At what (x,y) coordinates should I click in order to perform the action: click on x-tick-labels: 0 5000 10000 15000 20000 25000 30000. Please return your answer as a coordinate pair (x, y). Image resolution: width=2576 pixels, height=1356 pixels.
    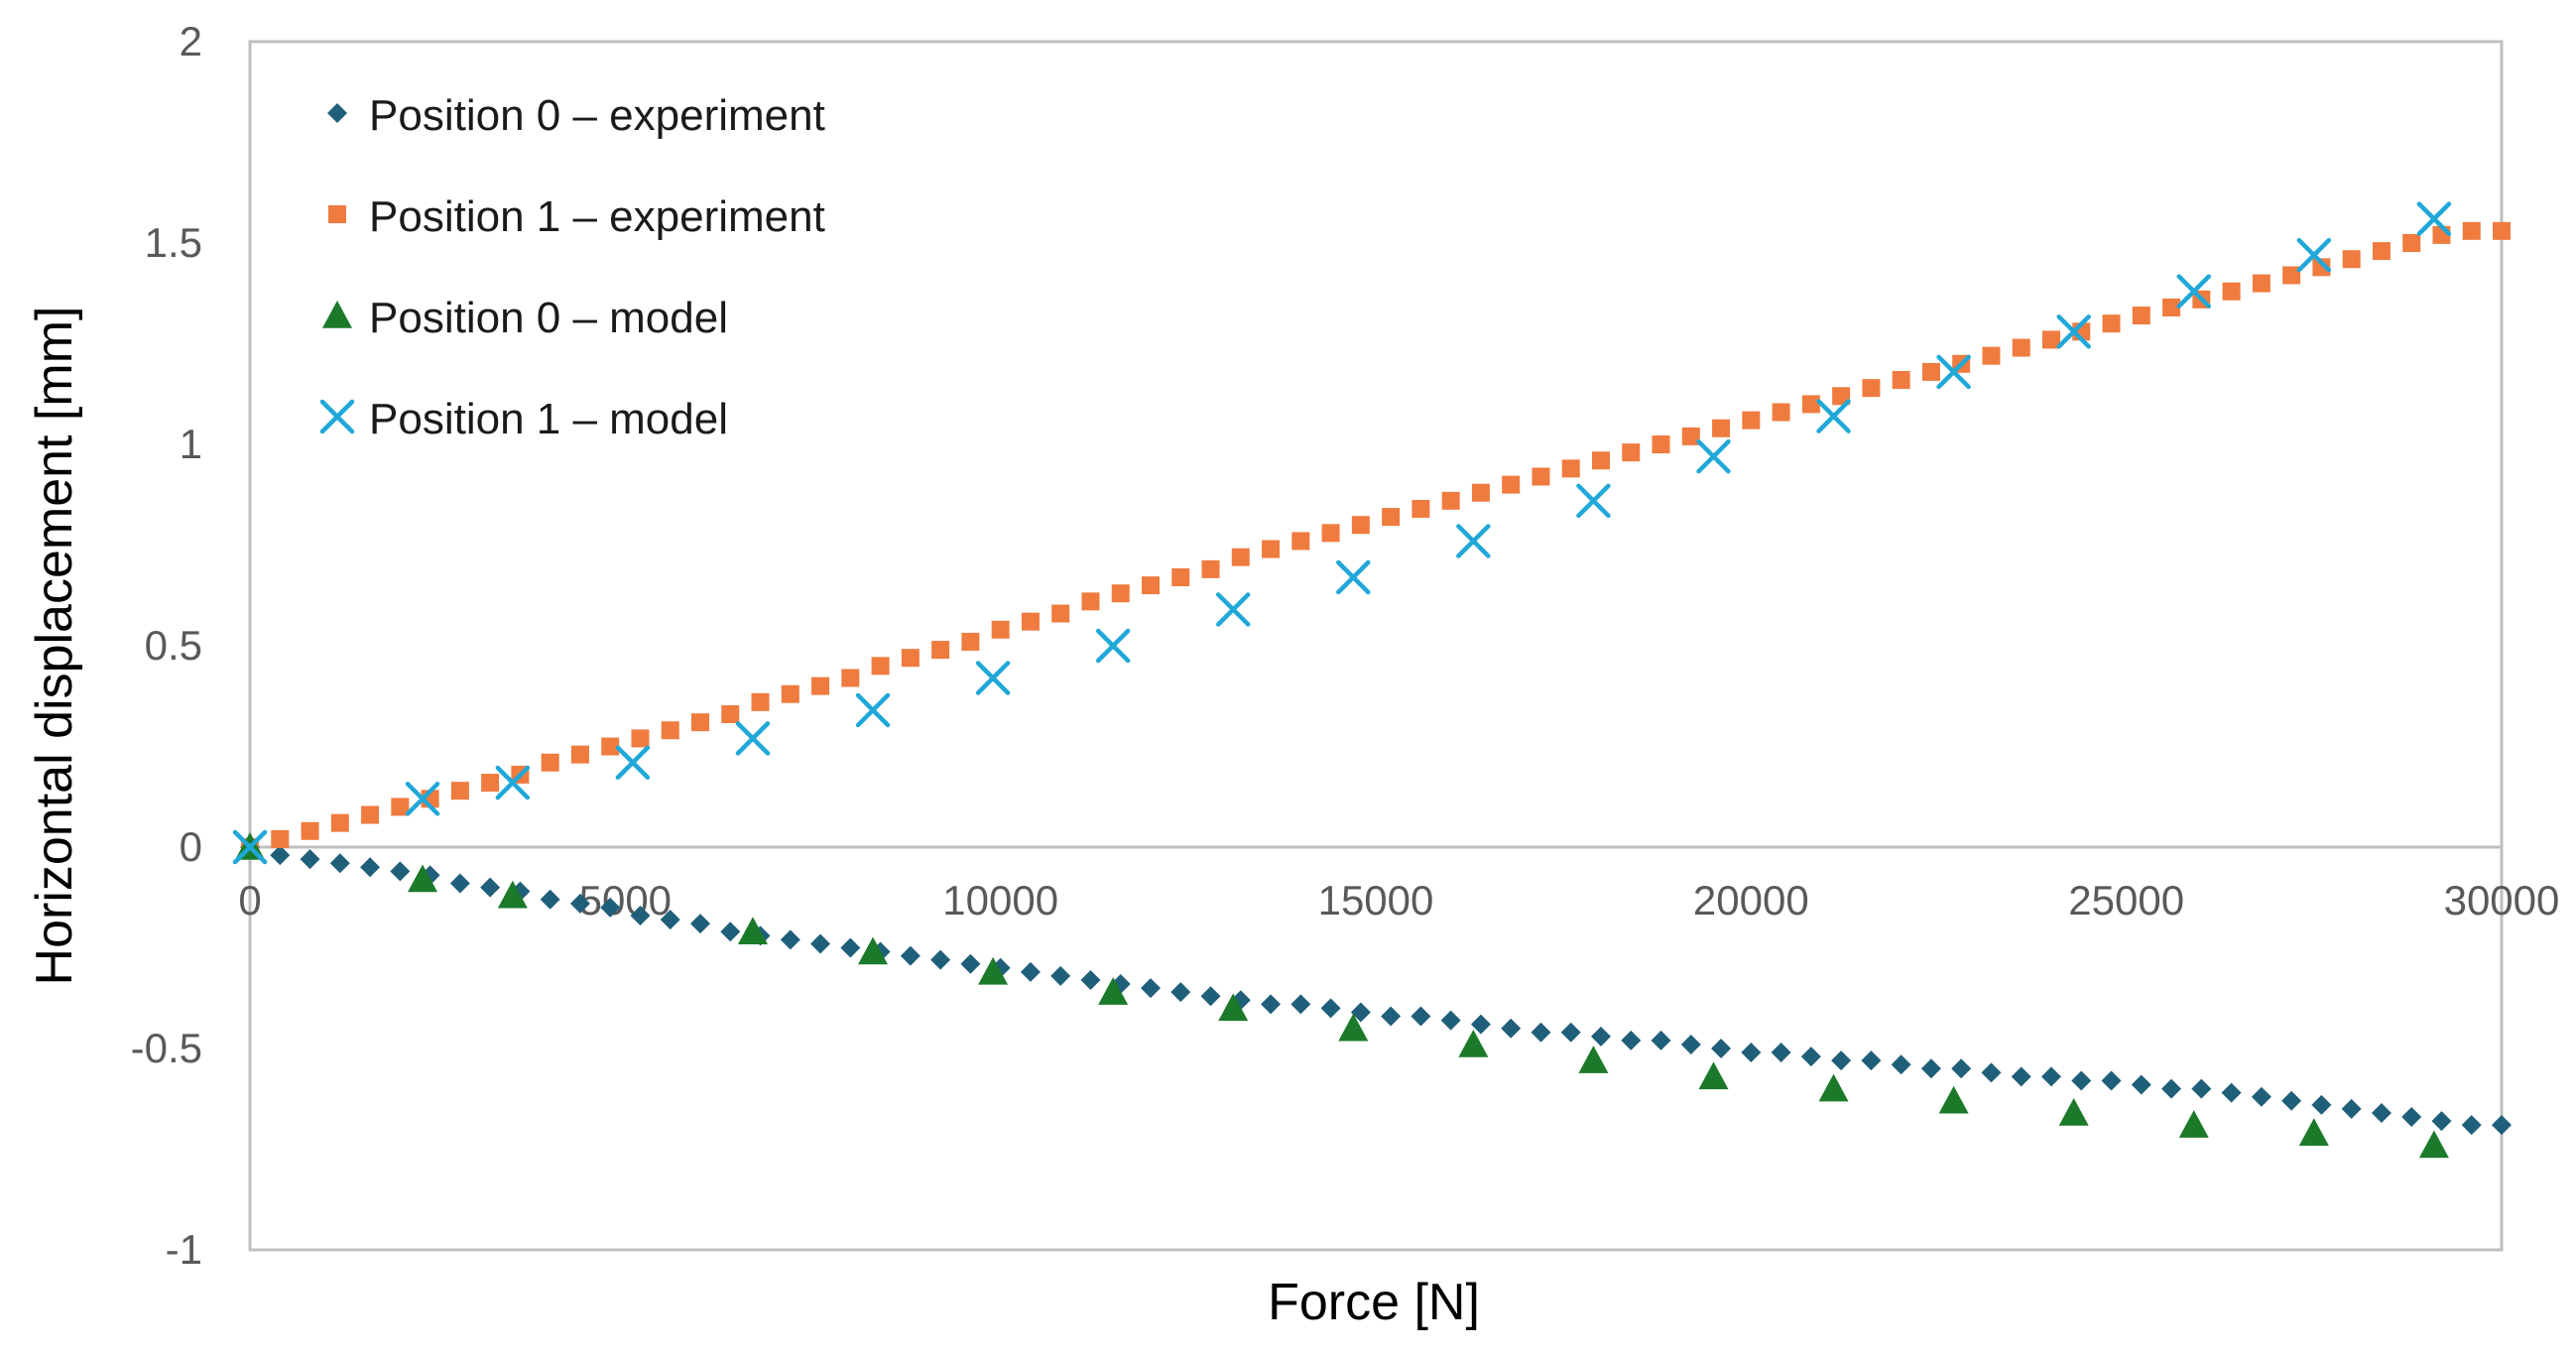
    Looking at the image, I should click on (1398, 900).